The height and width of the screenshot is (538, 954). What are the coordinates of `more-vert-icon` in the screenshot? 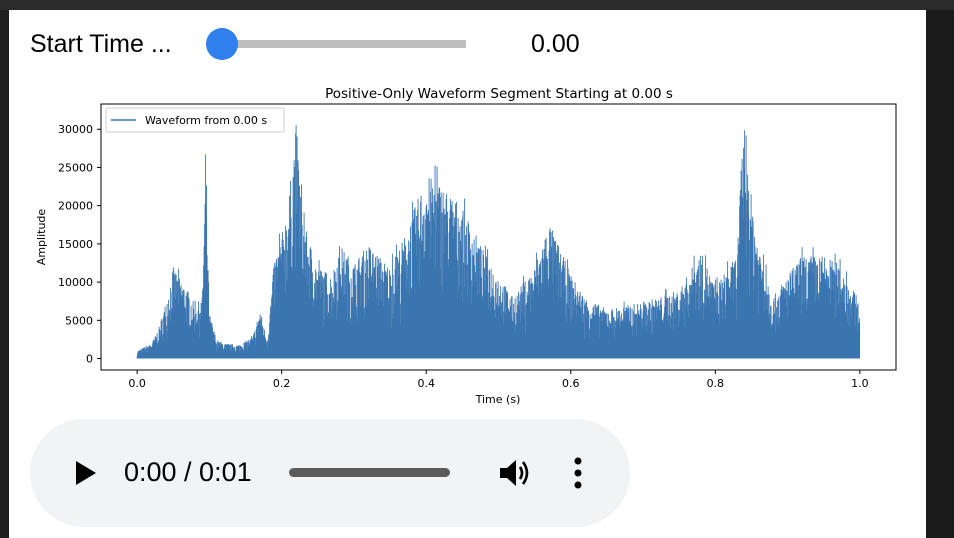 It's located at (578, 473).